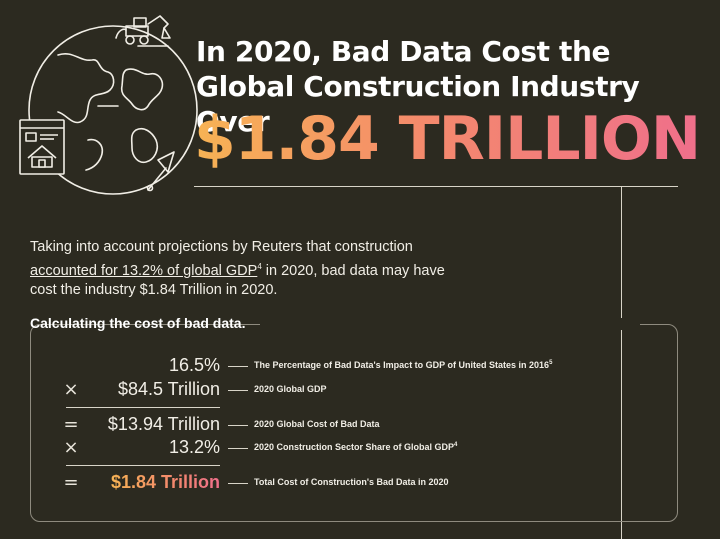  I want to click on calc-value: 13.2%, so click(194, 447).